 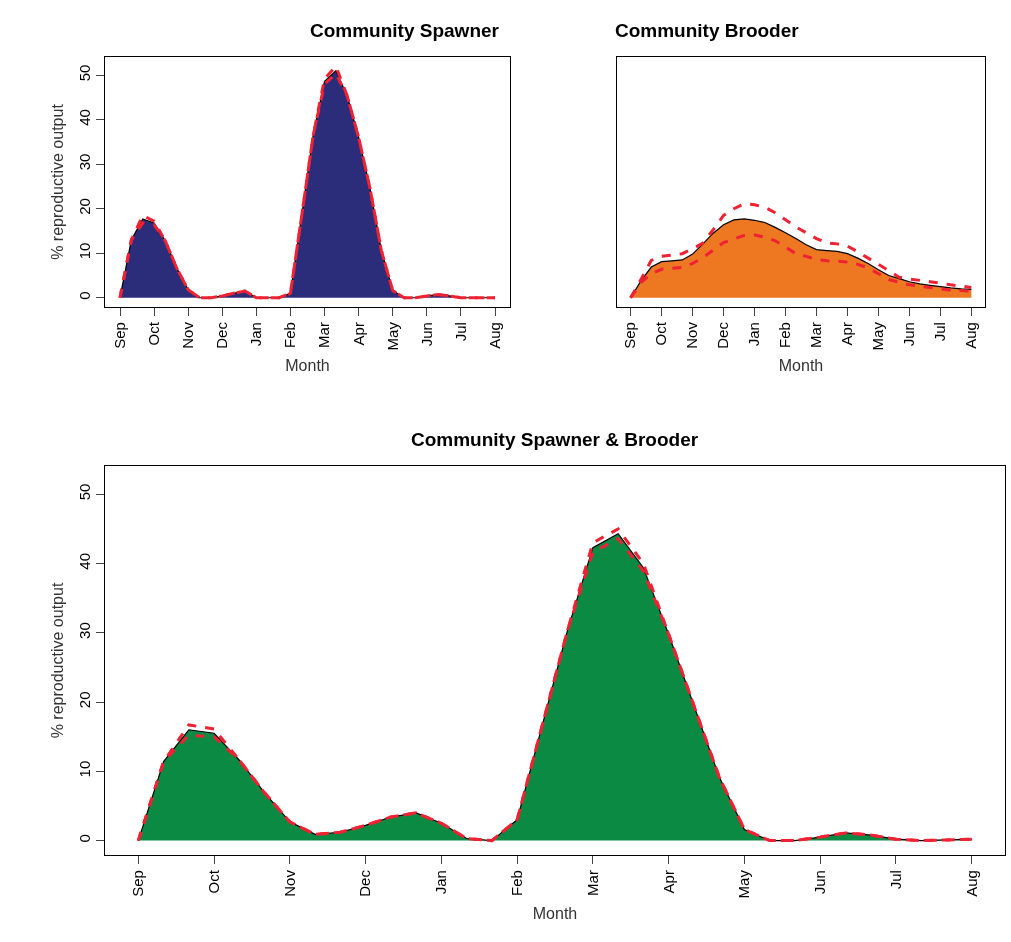 I want to click on chart-title: Community Spawner & Brooder, so click(x=555, y=439).